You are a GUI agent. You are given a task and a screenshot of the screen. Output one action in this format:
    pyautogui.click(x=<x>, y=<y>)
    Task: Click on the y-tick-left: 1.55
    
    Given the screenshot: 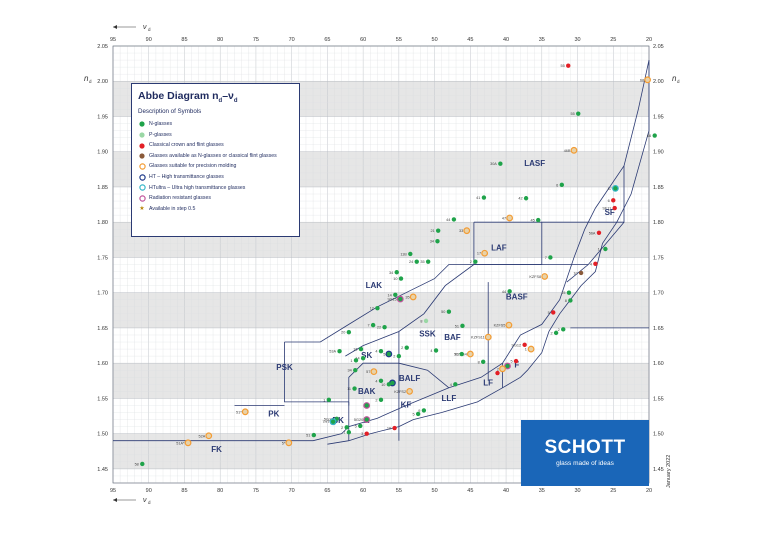 What is the action you would take?
    pyautogui.click(x=102, y=399)
    